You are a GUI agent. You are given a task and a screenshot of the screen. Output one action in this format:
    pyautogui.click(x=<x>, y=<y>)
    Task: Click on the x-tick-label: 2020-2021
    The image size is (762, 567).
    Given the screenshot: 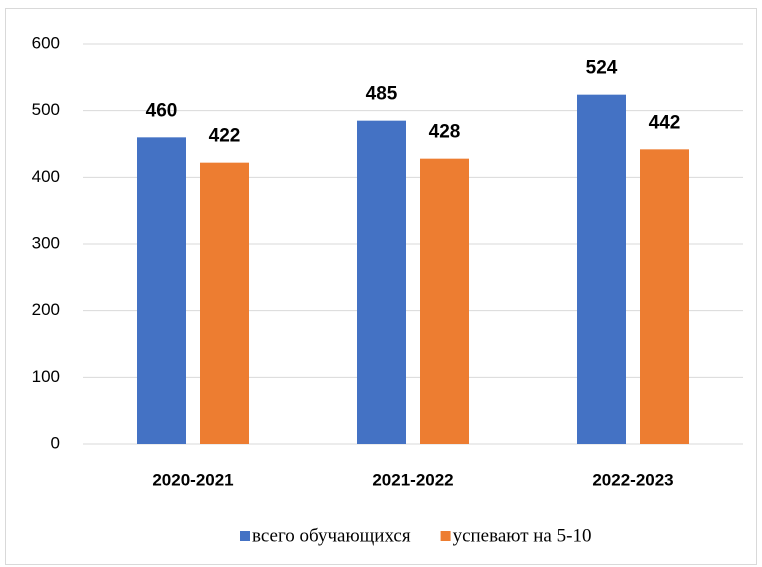 What is the action you would take?
    pyautogui.click(x=192, y=479)
    